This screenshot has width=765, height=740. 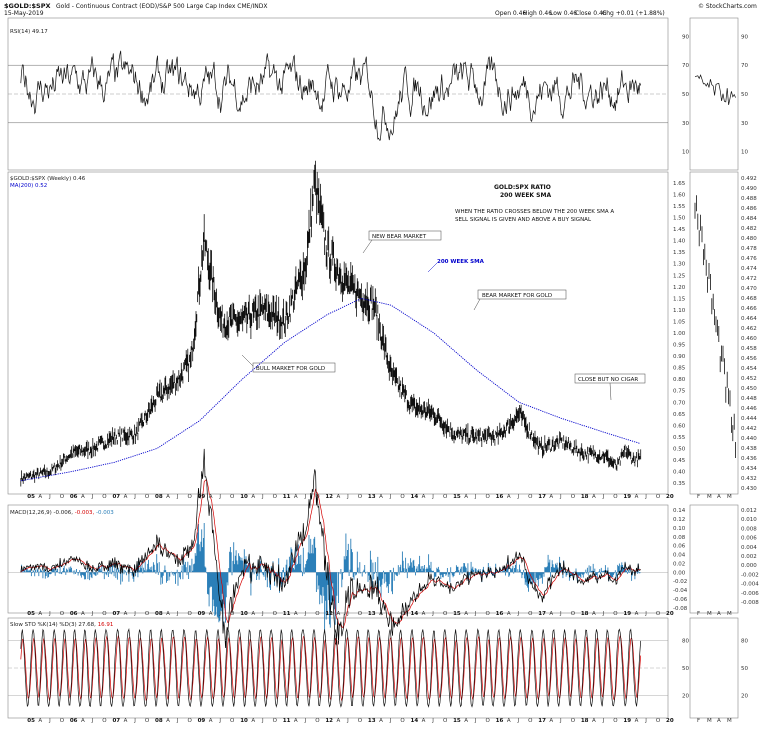 I want to click on side-price-axis-tick: 0.432, so click(x=749, y=479).